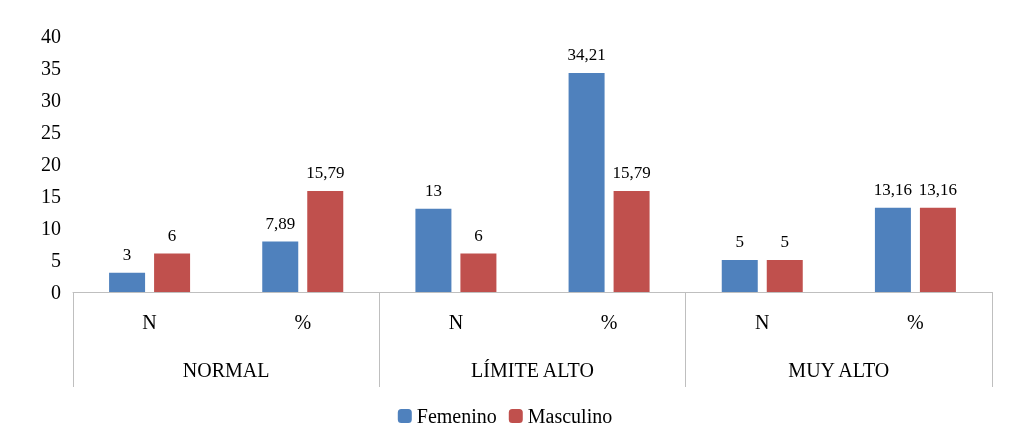 This screenshot has height=439, width=1010. I want to click on data-label: 13, so click(433, 190).